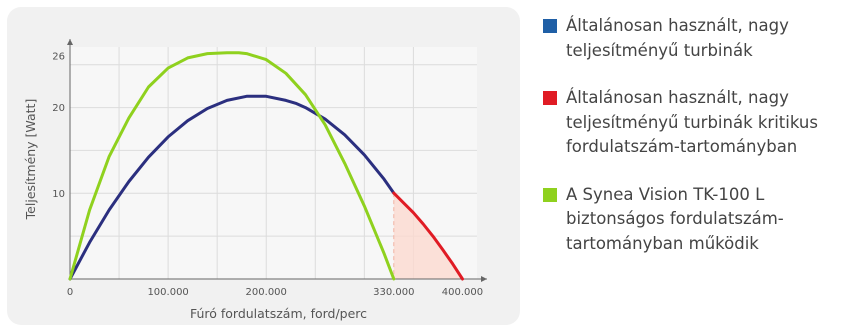 The width and height of the screenshot is (841, 332). What do you see at coordinates (58, 108) in the screenshot?
I see `y-tick-label-1: 20` at bounding box center [58, 108].